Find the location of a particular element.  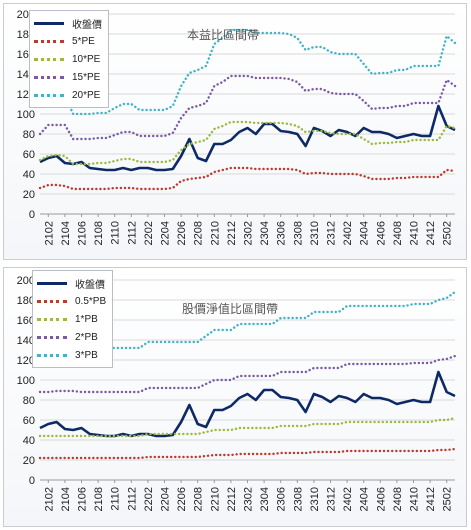

legend-label: 20*PE is located at coordinates (86, 95).